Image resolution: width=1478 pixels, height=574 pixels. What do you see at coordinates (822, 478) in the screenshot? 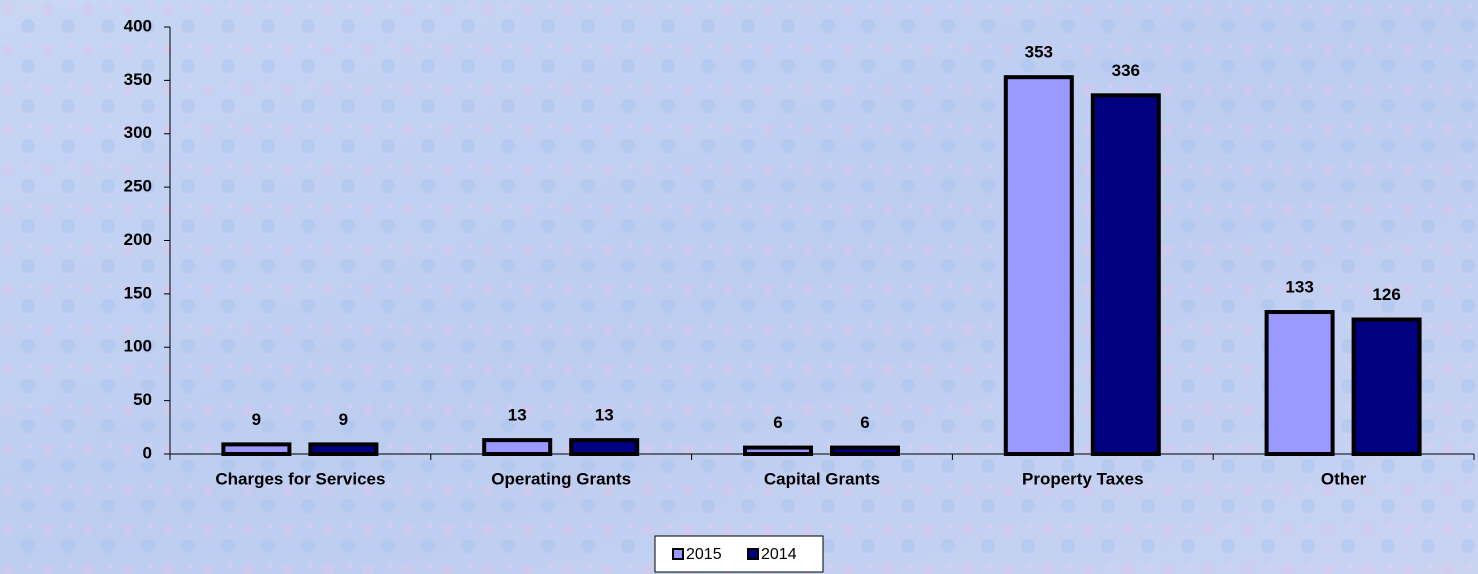
I see `x-tick-label: Capital Grants` at bounding box center [822, 478].